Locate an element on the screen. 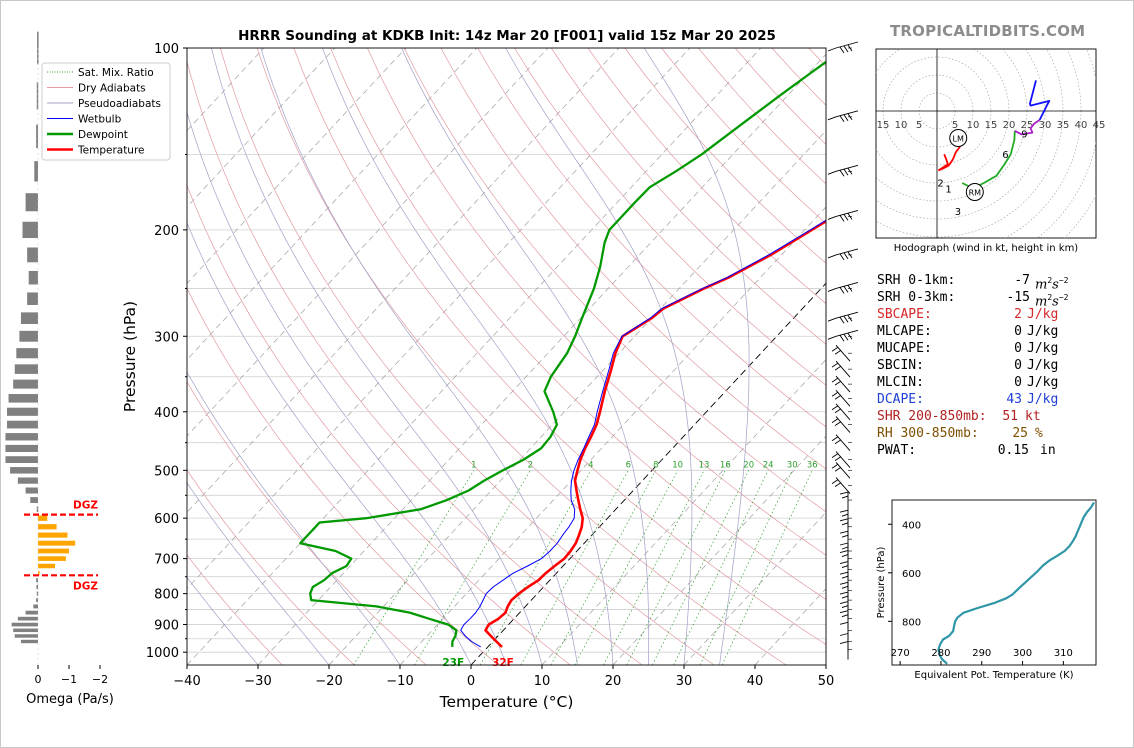  parameter-label: MLCAPE: is located at coordinates (904, 331).